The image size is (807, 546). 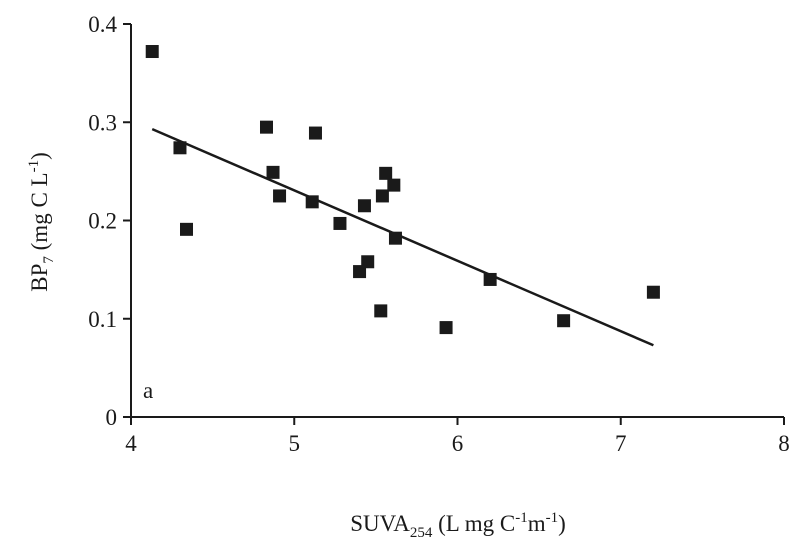 I want to click on x-ticks: 4 5 6 7 8, so click(x=457, y=436).